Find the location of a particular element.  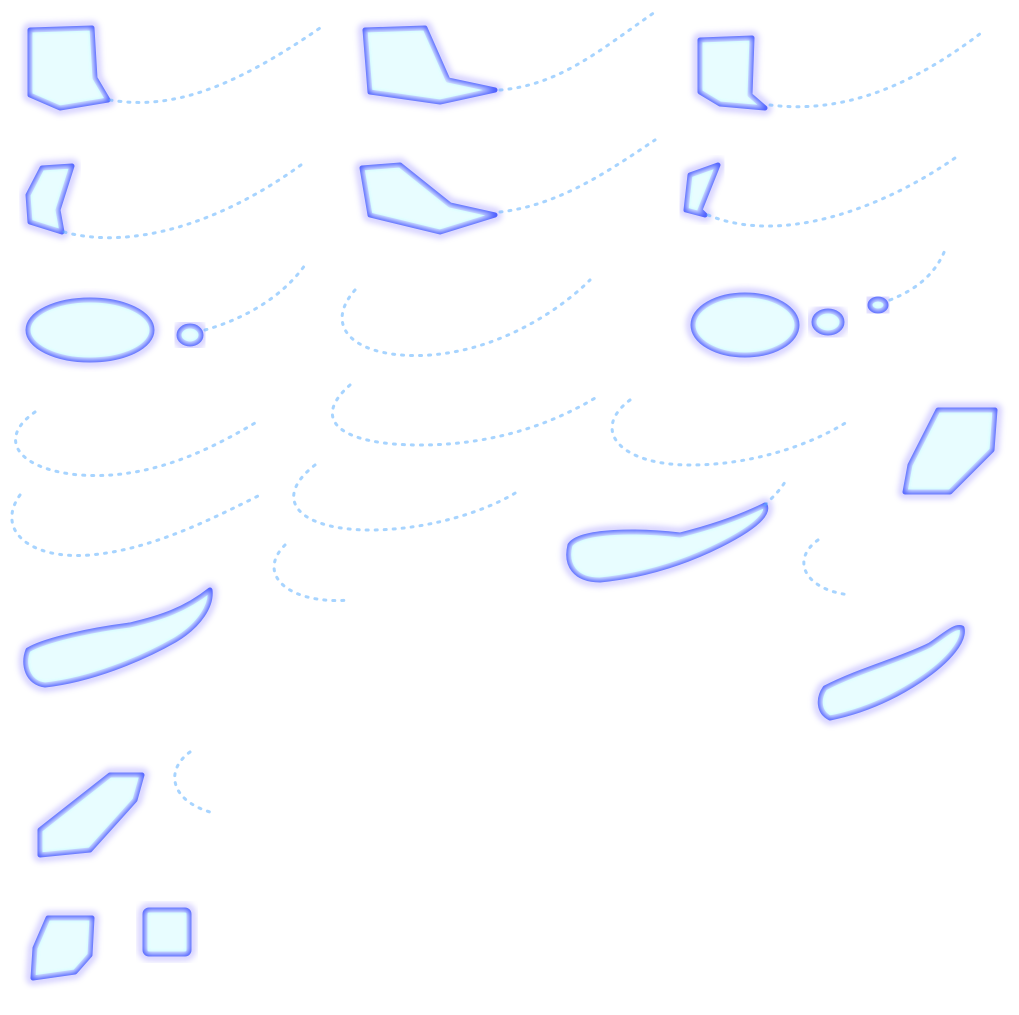

sprite-square is located at coordinates (167, 932).